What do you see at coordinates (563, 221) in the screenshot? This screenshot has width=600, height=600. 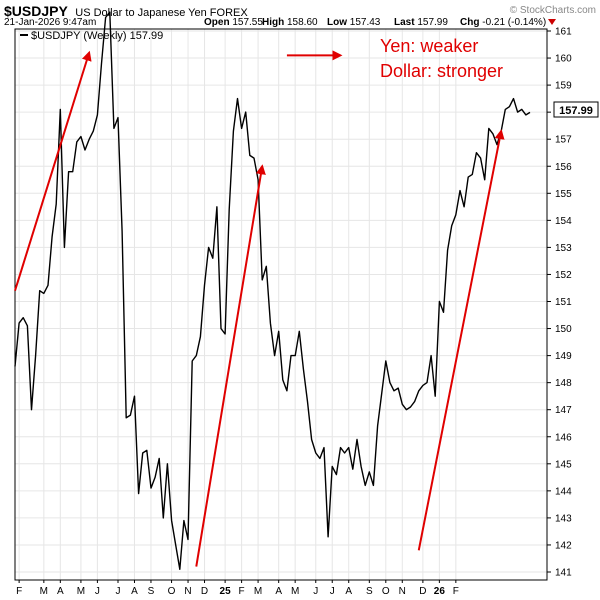 I see `y-tick-label: 154` at bounding box center [563, 221].